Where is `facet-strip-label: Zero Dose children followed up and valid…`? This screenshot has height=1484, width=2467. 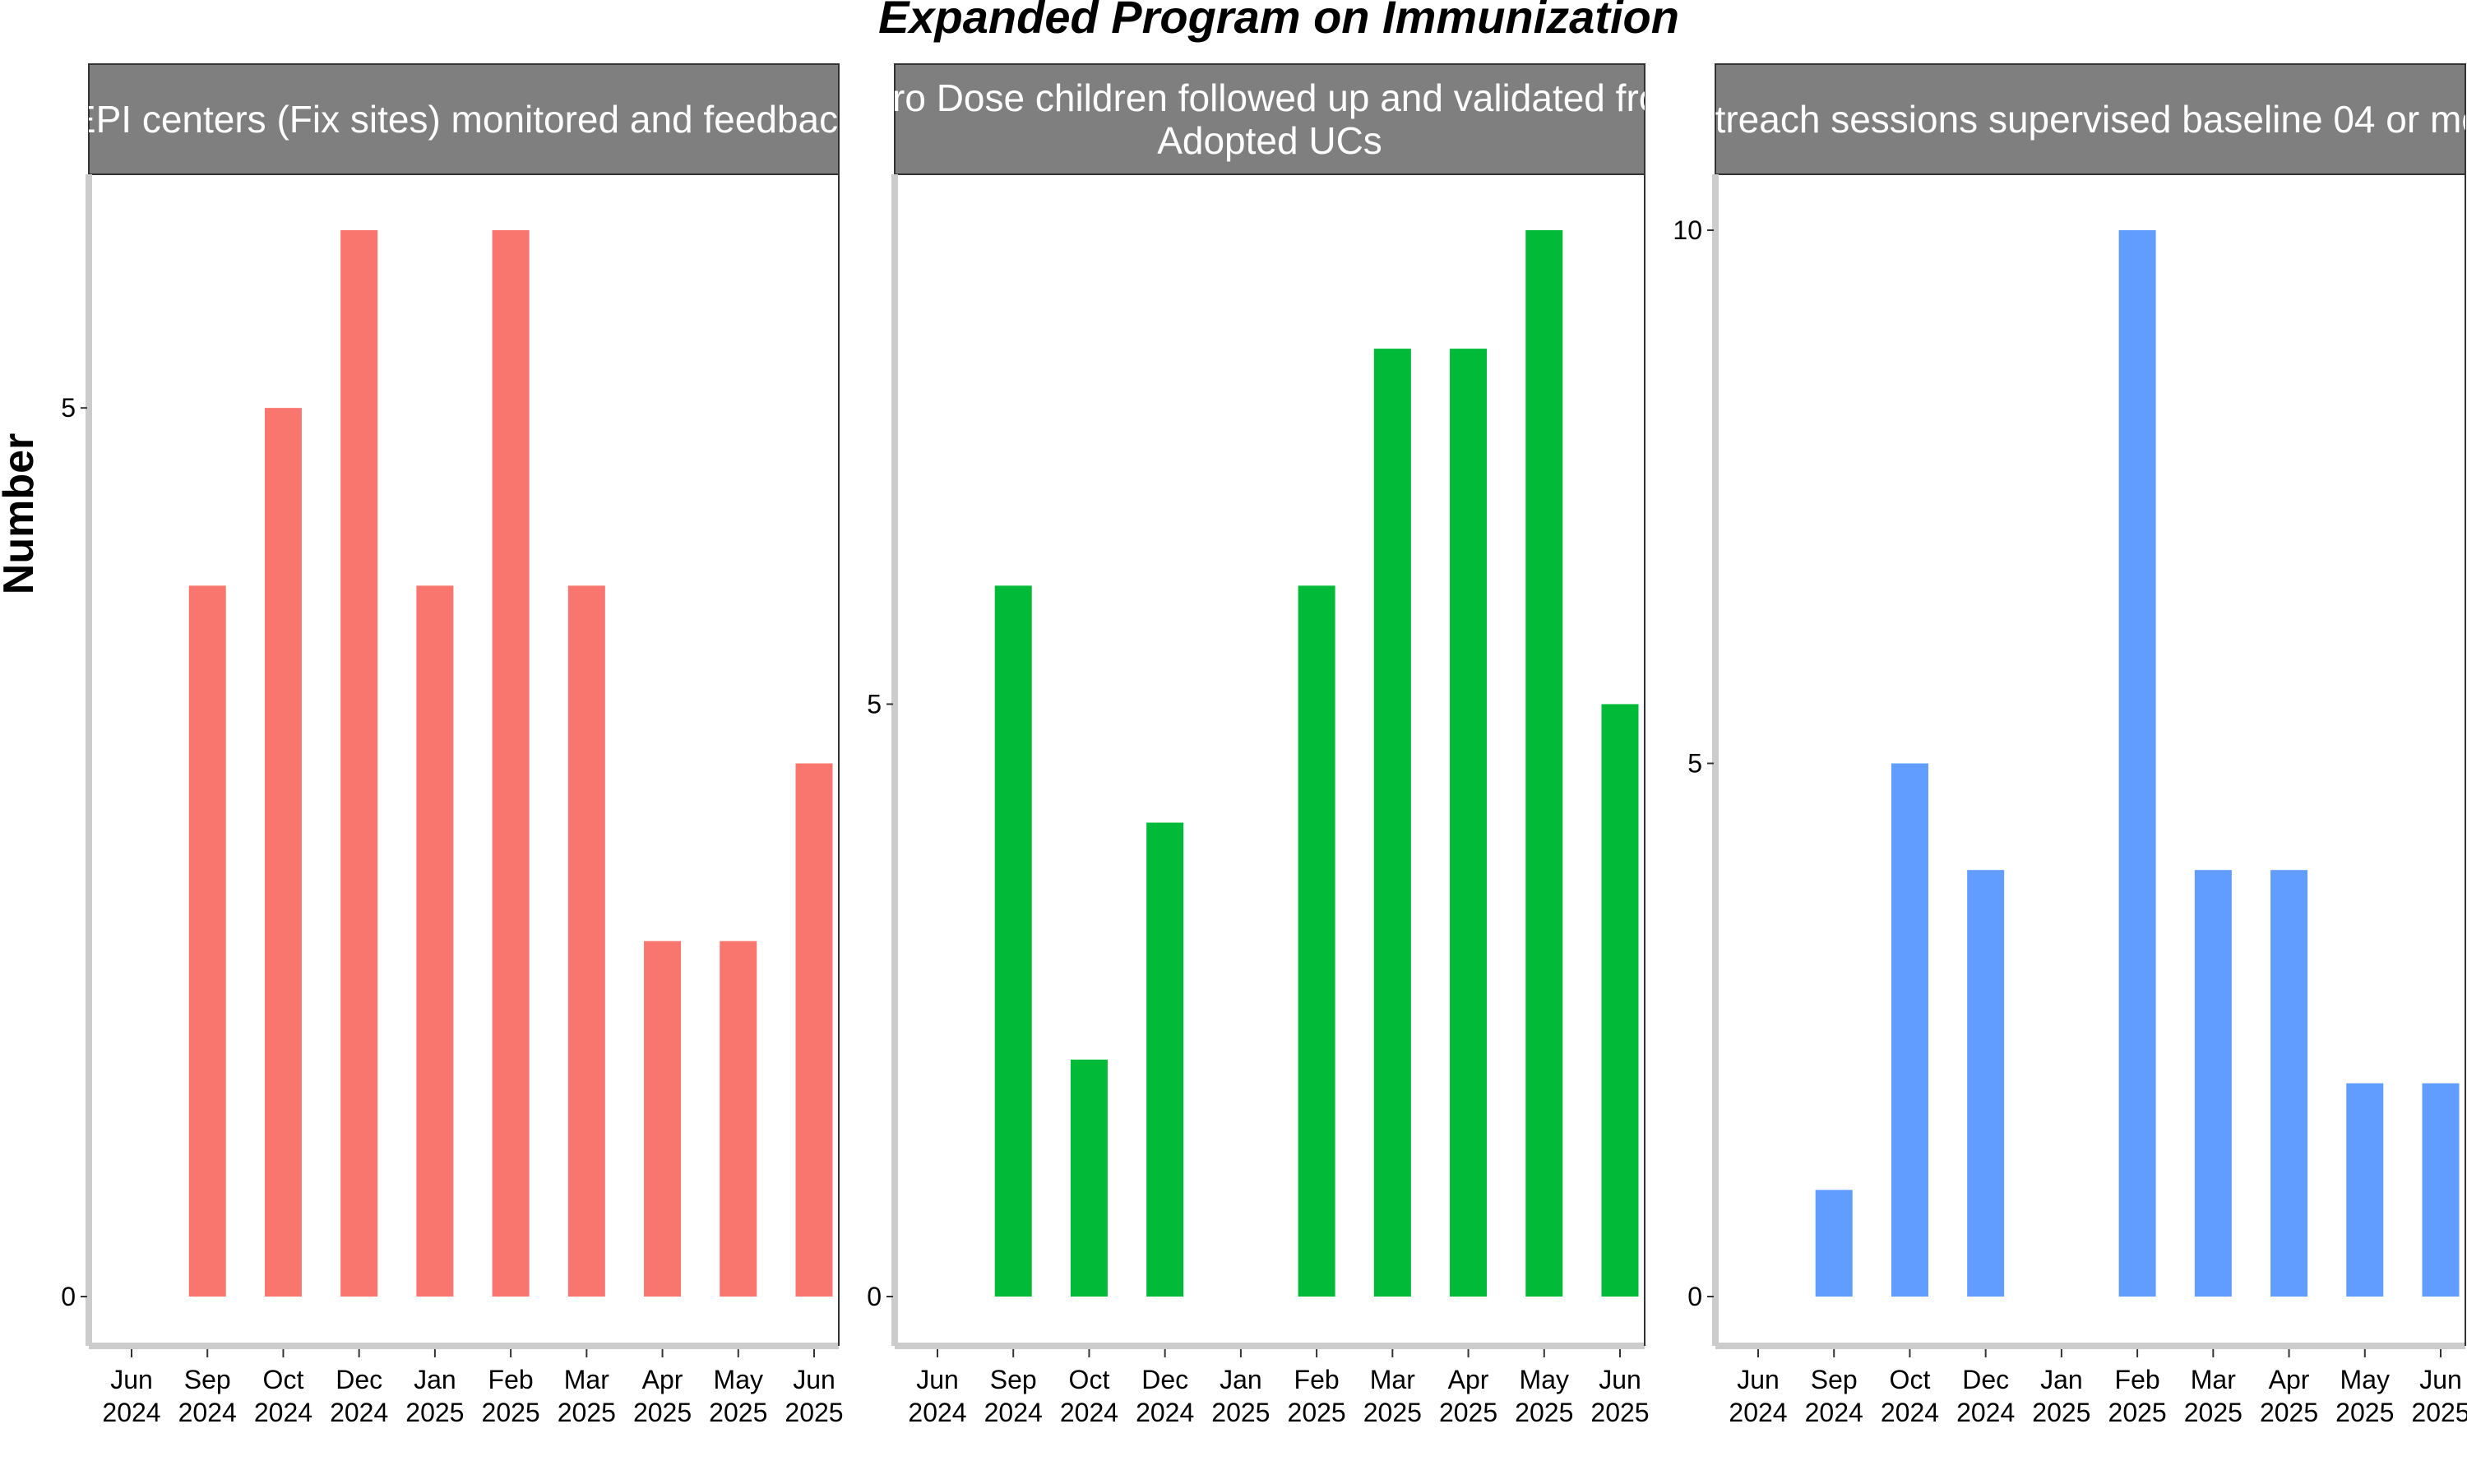 facet-strip-label: Zero Dose children followed up and valid… is located at coordinates (1269, 97).